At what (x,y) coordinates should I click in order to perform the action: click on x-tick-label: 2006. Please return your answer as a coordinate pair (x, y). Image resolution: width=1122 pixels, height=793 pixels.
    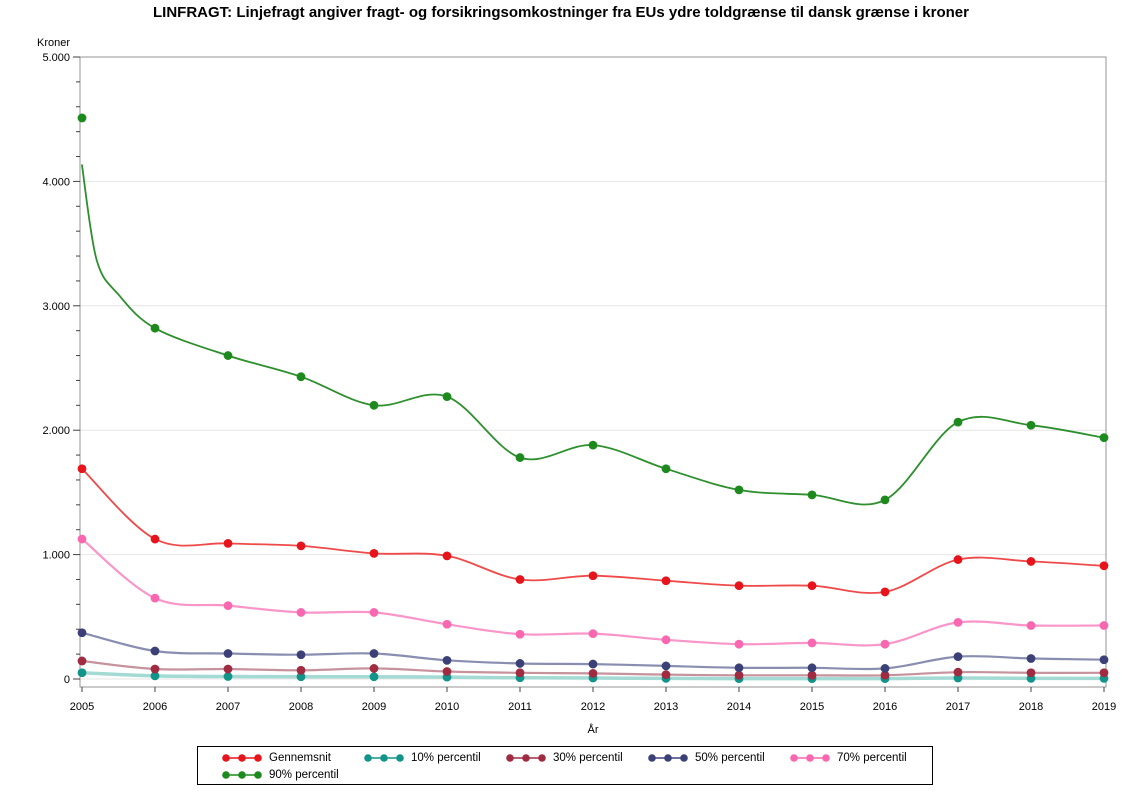
    Looking at the image, I should click on (155, 707).